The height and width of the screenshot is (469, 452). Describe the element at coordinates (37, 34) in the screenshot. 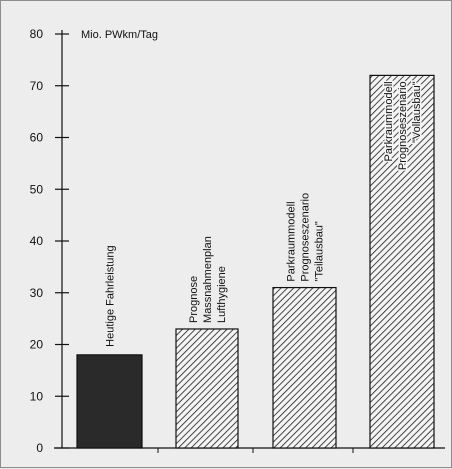

I see `y-tick-label: 80` at that location.